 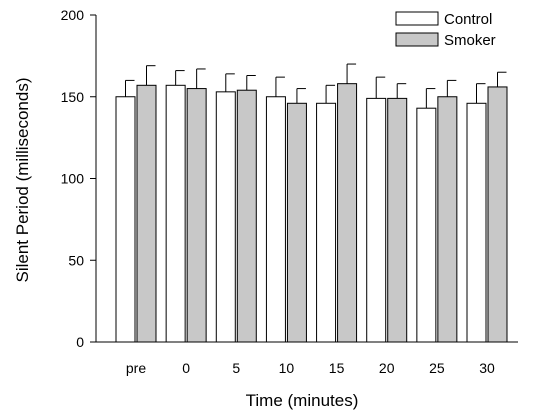 What do you see at coordinates (337, 368) in the screenshot?
I see `x-tick-label: 15` at bounding box center [337, 368].